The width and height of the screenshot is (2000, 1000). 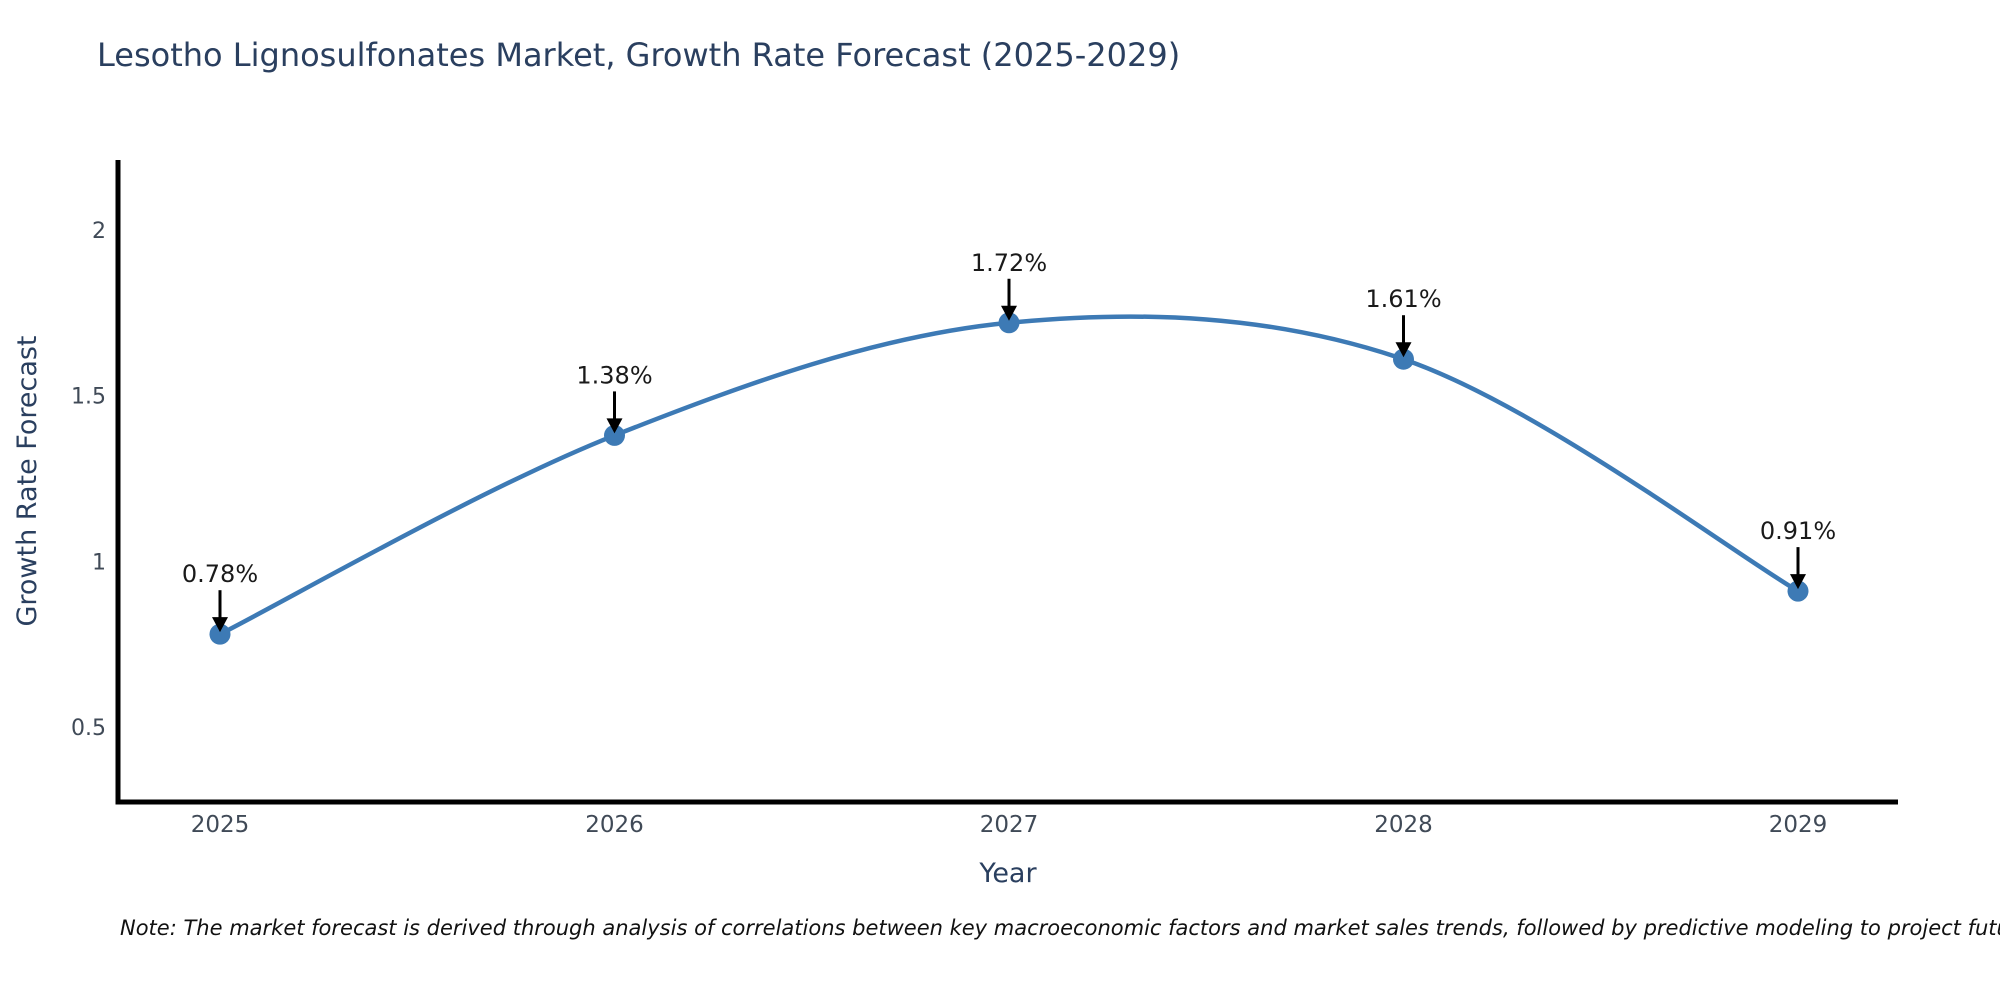 What do you see at coordinates (1403, 299) in the screenshot?
I see `point-value-label: 1.61%` at bounding box center [1403, 299].